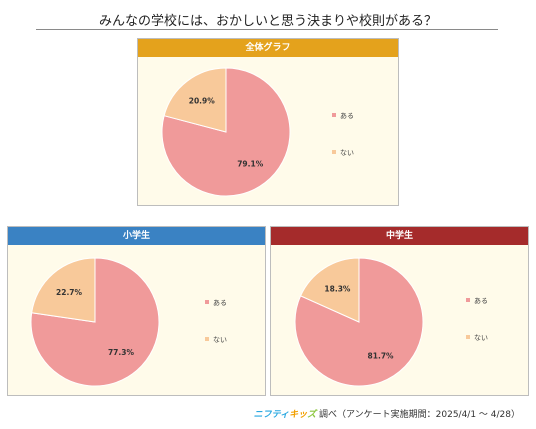 This screenshot has height=429, width=536. I want to click on pie-slice-yes, so click(359, 322).